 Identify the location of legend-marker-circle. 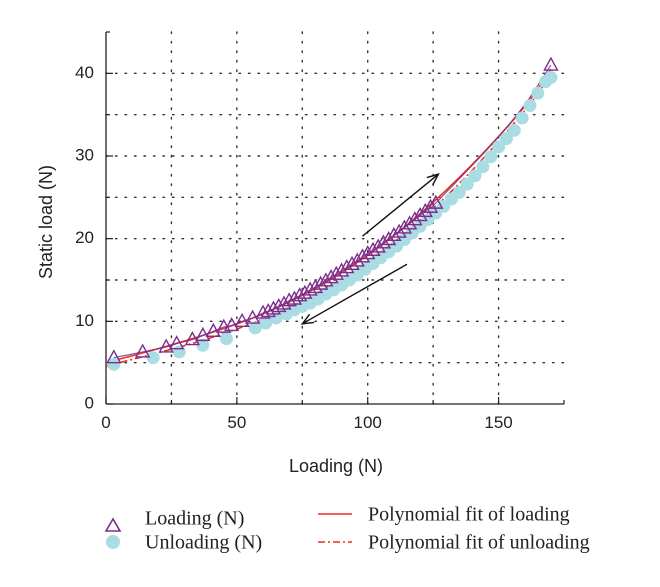
(113, 542).